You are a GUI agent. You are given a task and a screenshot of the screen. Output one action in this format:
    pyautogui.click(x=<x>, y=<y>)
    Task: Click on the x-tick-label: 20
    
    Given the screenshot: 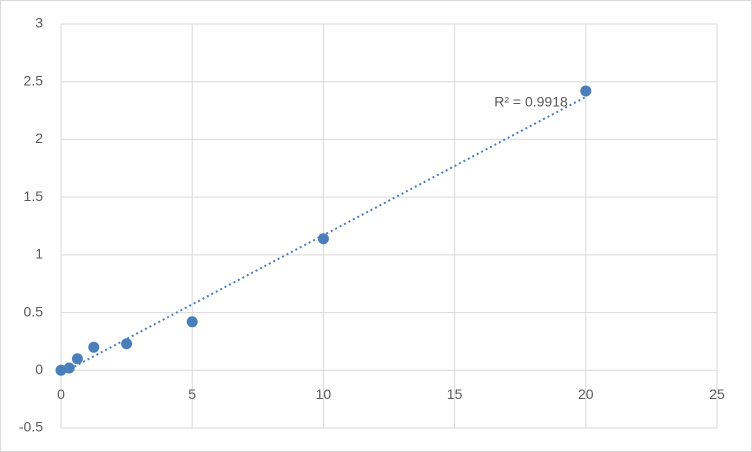 What is the action you would take?
    pyautogui.click(x=586, y=394)
    